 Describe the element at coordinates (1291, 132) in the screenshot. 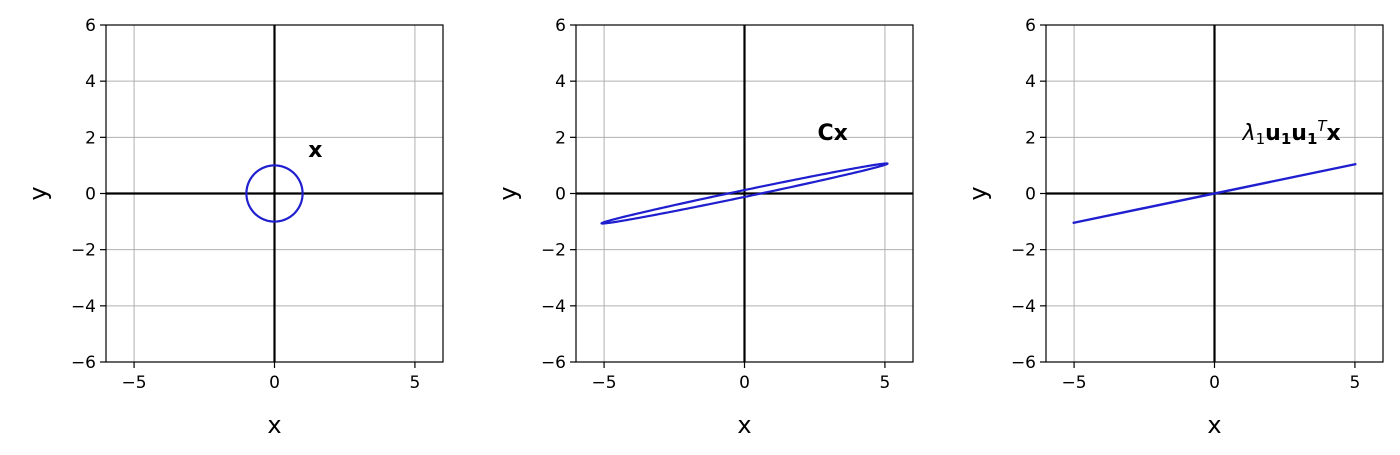

I see `annotation-label: λ1u1u1Tx` at that location.